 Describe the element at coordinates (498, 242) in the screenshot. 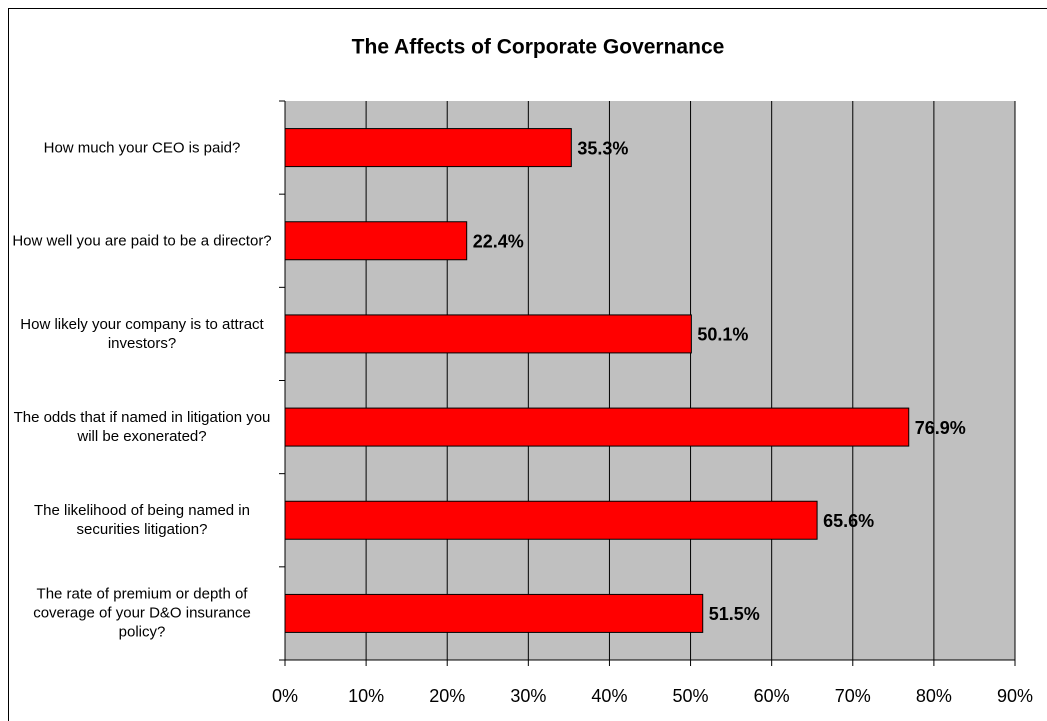

I see `value-label: 22.4%` at that location.